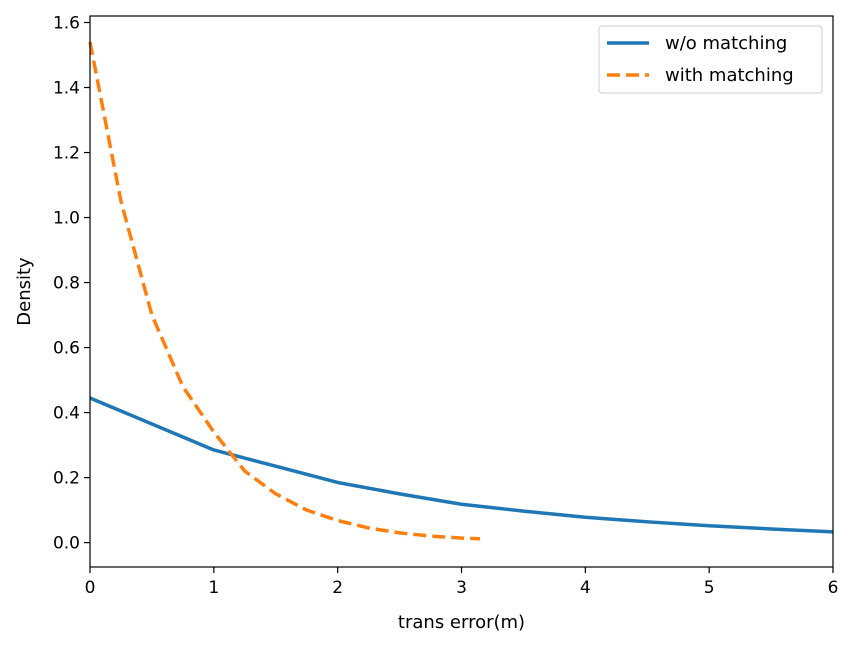 The image size is (853, 649). What do you see at coordinates (66, 24) in the screenshot?
I see `y-tick-label: 1.6` at bounding box center [66, 24].